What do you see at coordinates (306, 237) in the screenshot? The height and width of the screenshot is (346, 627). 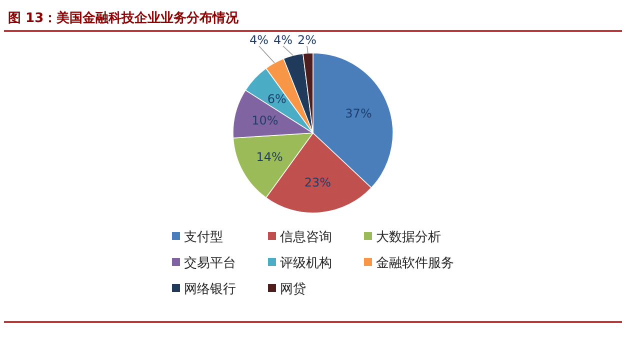 I see `legend-label: 信息咨询` at bounding box center [306, 237].